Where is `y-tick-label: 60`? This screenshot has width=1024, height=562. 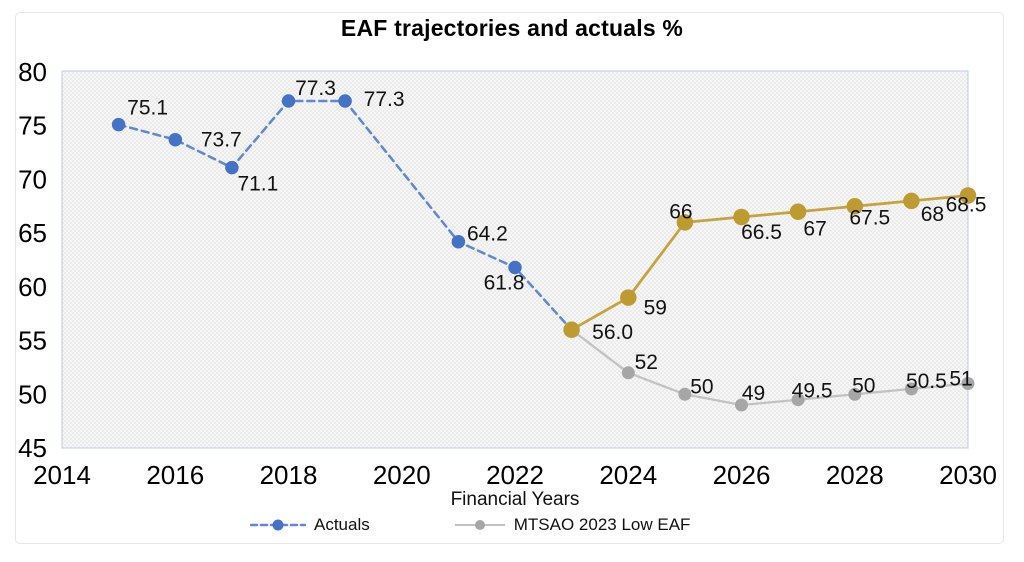 y-tick-label: 60 is located at coordinates (32, 287).